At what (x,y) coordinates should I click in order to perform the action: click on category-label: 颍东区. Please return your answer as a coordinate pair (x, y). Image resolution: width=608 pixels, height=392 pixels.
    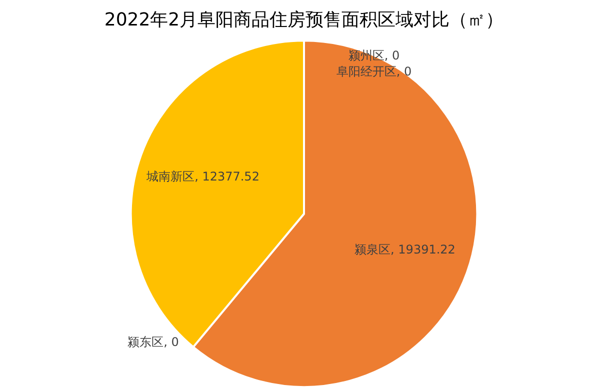
    Looking at the image, I should click on (146, 342).